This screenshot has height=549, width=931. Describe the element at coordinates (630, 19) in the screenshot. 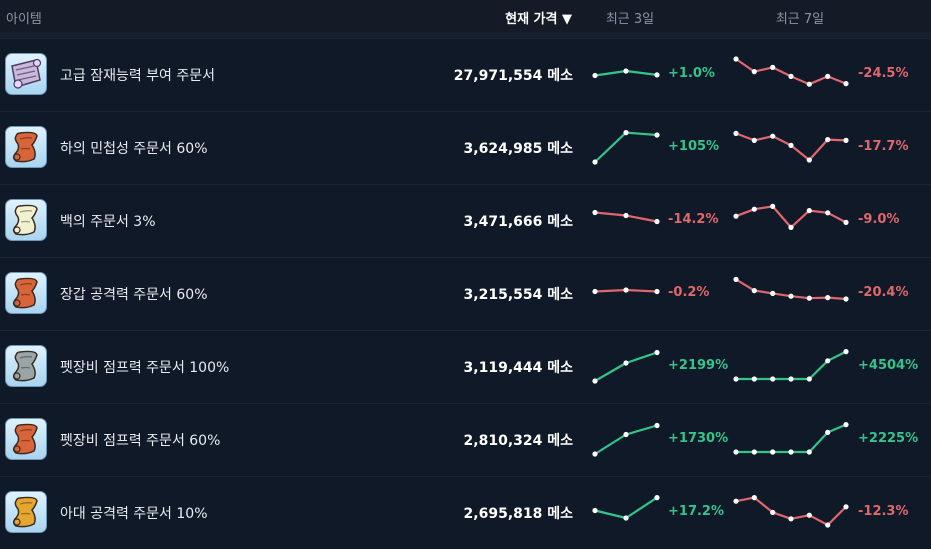

I see `column-header-recent-3-days: 최근 3일` at that location.